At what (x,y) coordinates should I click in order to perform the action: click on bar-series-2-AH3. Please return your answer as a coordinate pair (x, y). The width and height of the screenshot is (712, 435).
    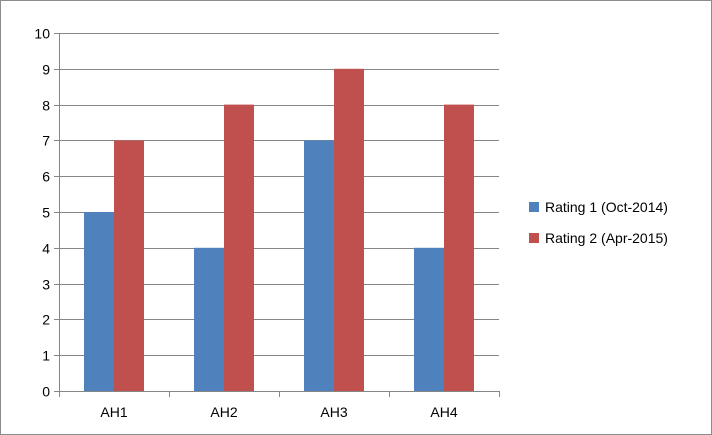
    Looking at the image, I should click on (349, 230).